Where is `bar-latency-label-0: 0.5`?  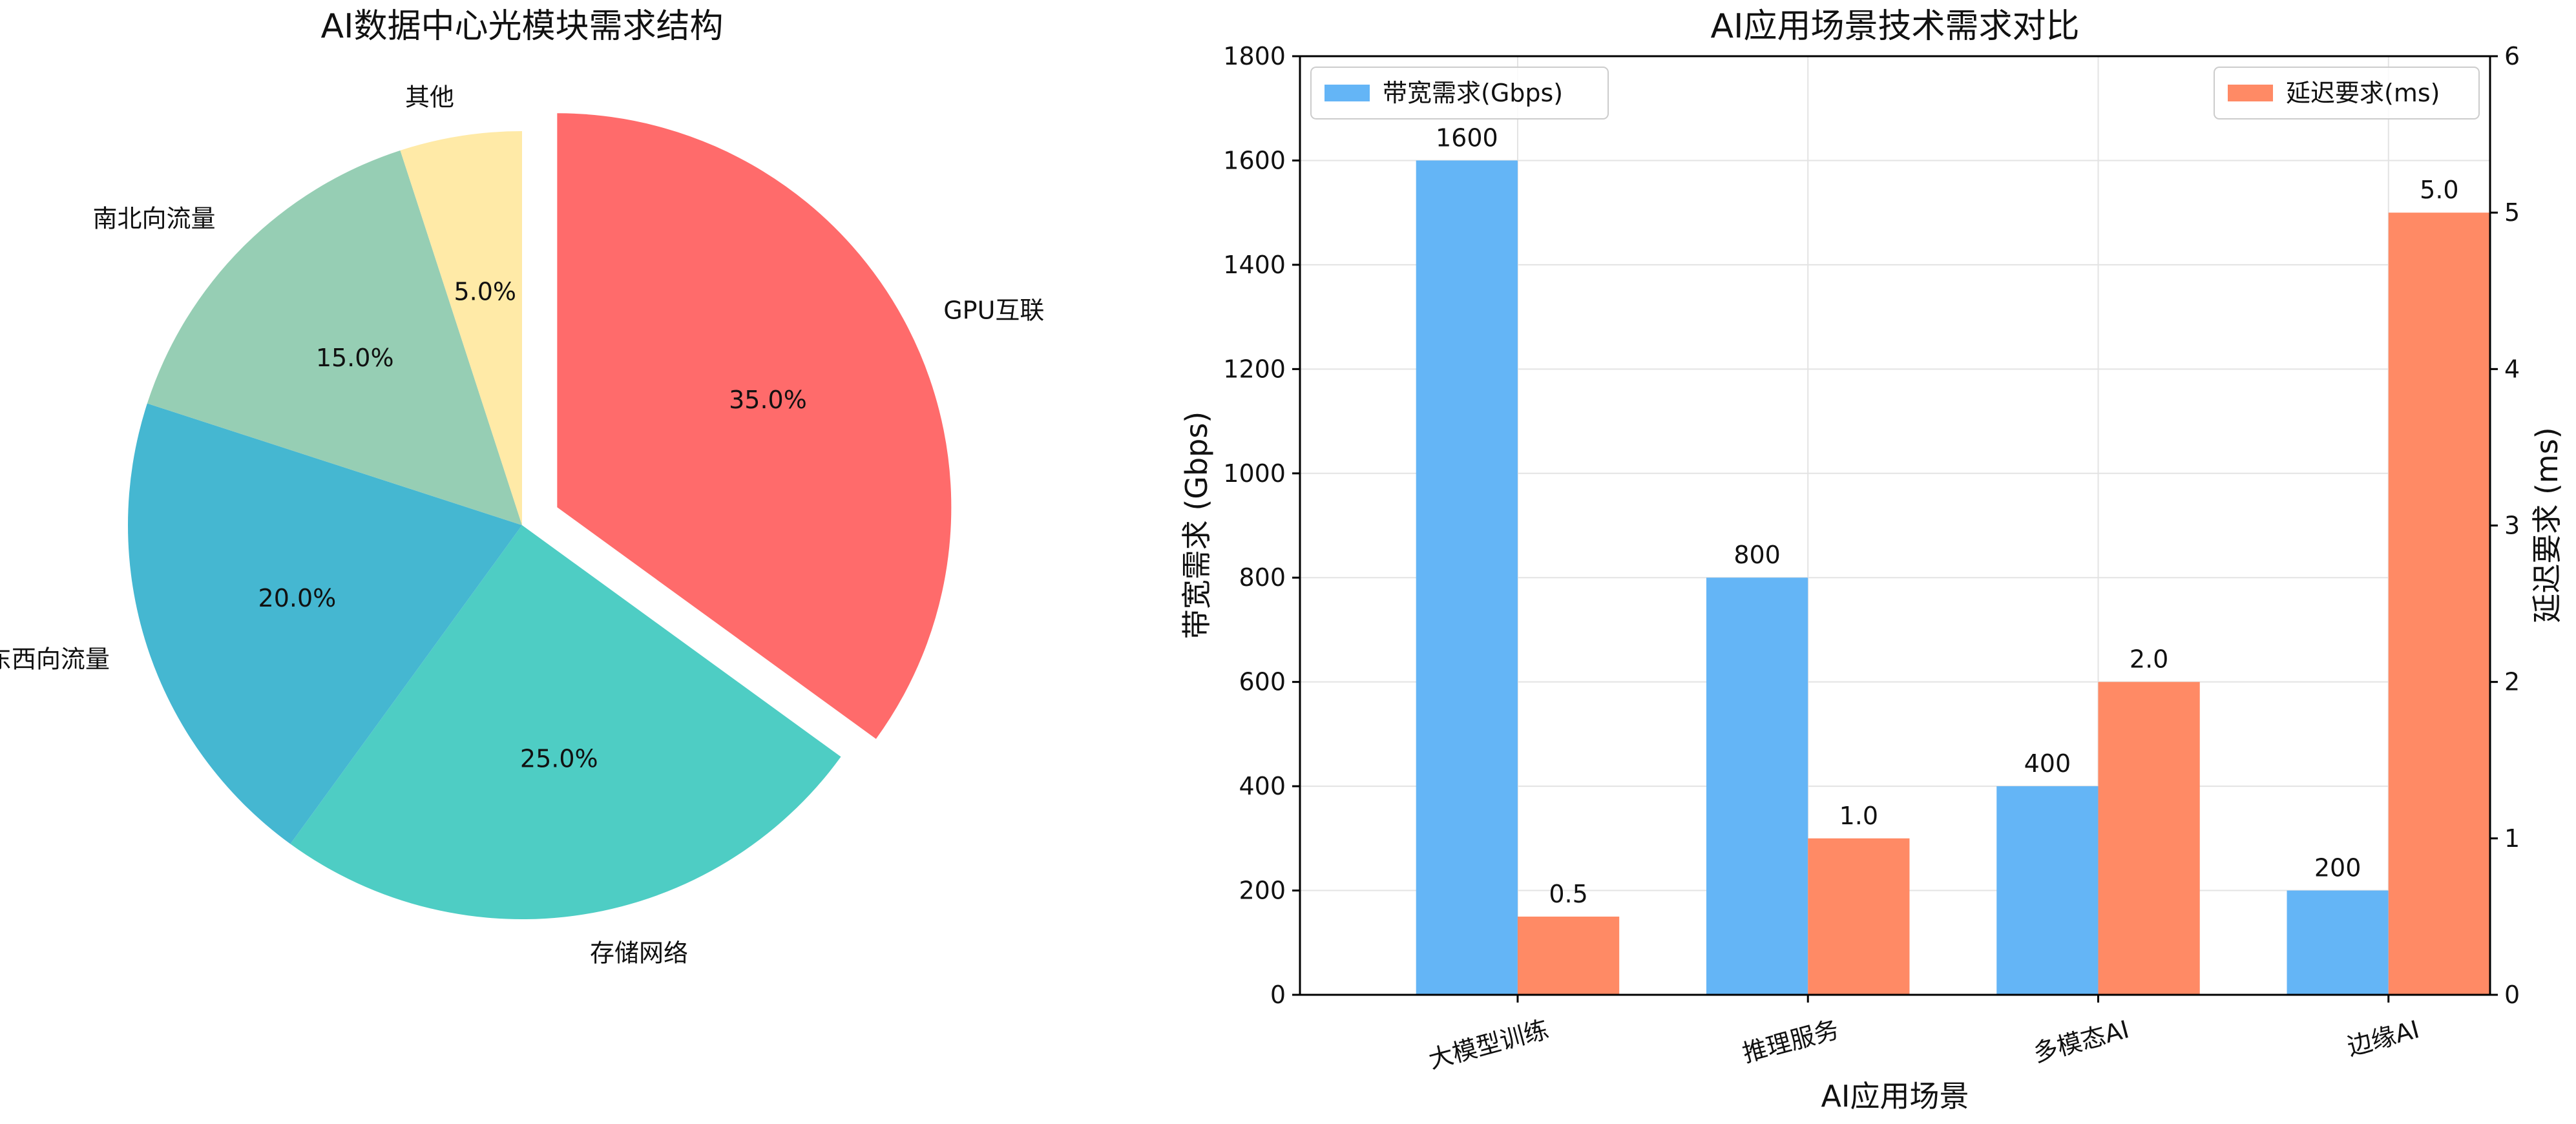 bar-latency-label-0: 0.5 is located at coordinates (1568, 894).